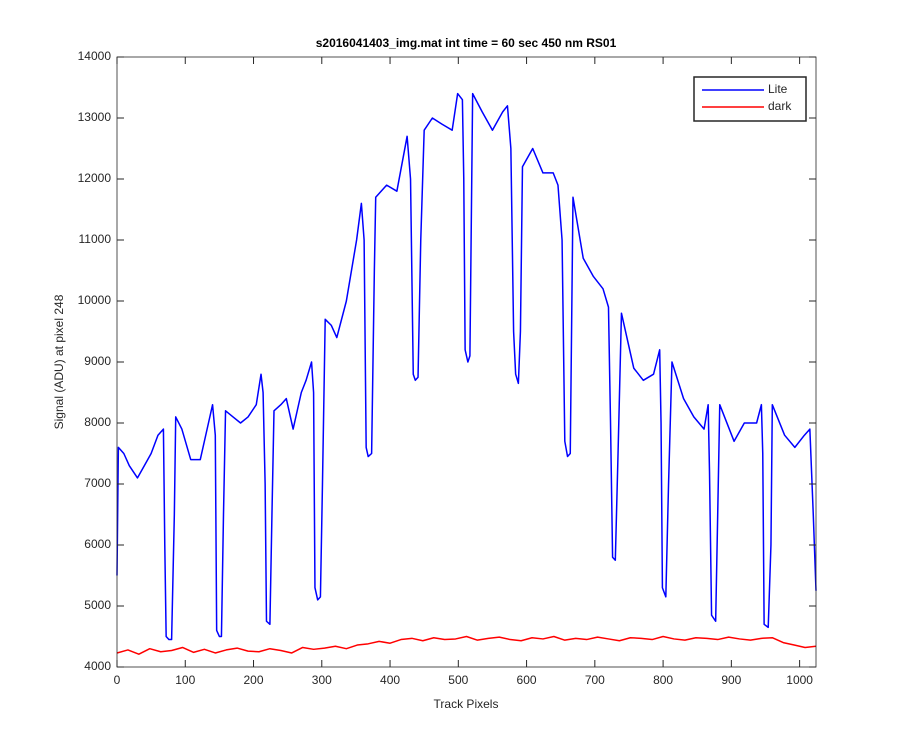 The image size is (900, 750). I want to click on x-tick-label: 200, so click(254, 680).